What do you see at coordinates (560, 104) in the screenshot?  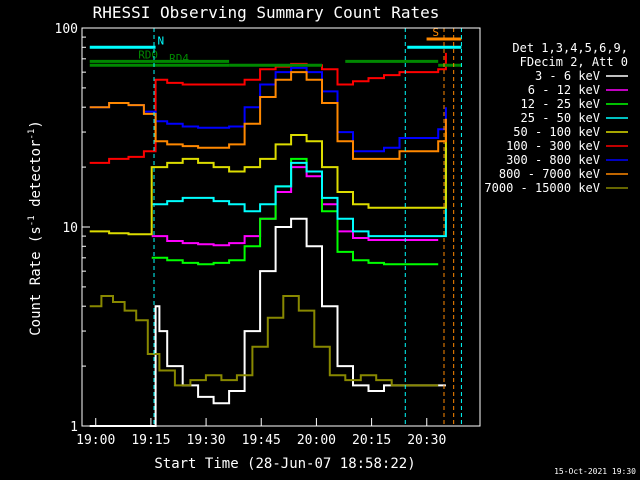 I see `legend-label-2: 12 - 25 keV` at bounding box center [560, 104].